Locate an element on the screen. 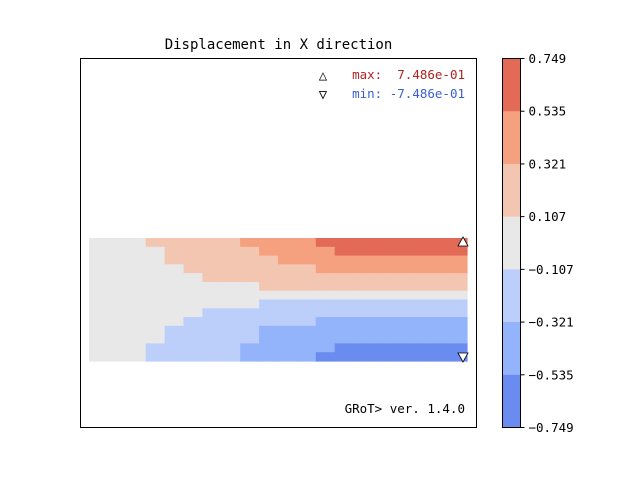 The height and width of the screenshot is (480, 640). max-marker-symbol: △ is located at coordinates (323, 76).